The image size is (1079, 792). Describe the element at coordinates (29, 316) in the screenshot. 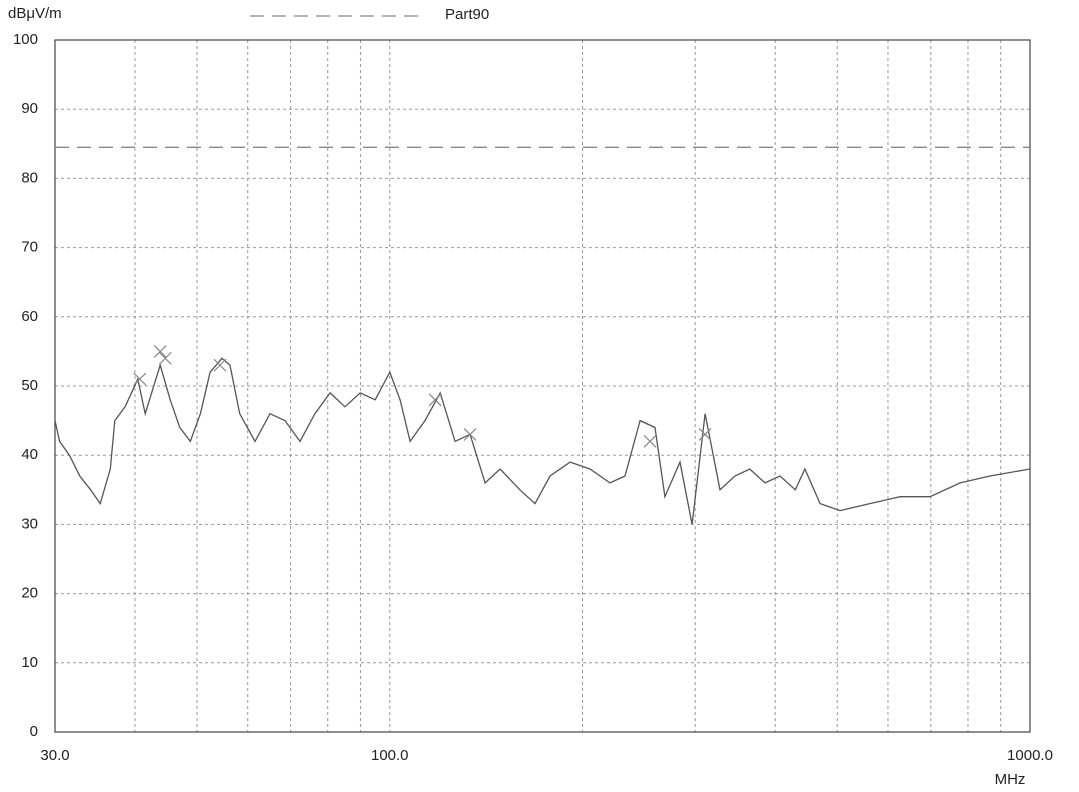

I see `y-tick-label: 60` at that location.